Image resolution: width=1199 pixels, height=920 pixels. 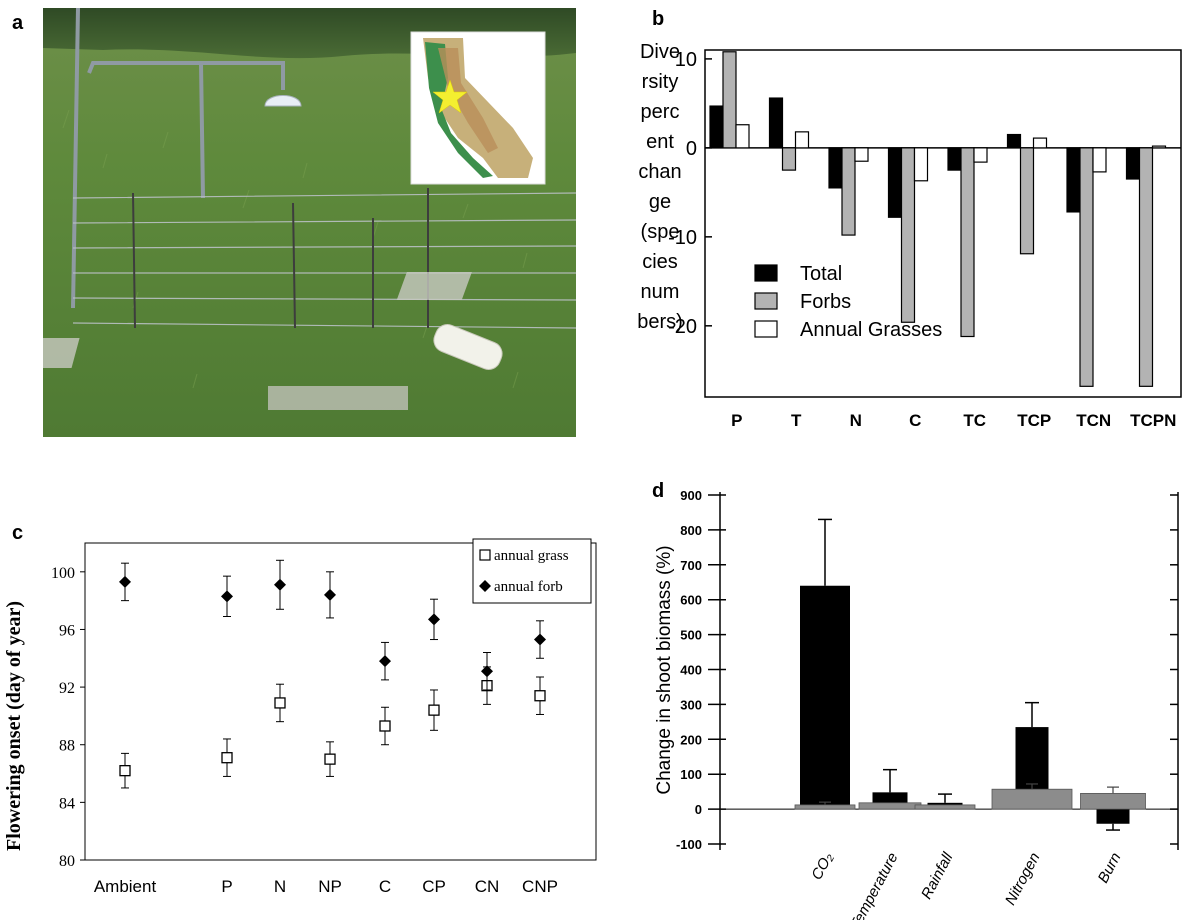 What do you see at coordinates (330, 886) in the screenshot?
I see `chart-c-x-label-np: NP` at bounding box center [330, 886].